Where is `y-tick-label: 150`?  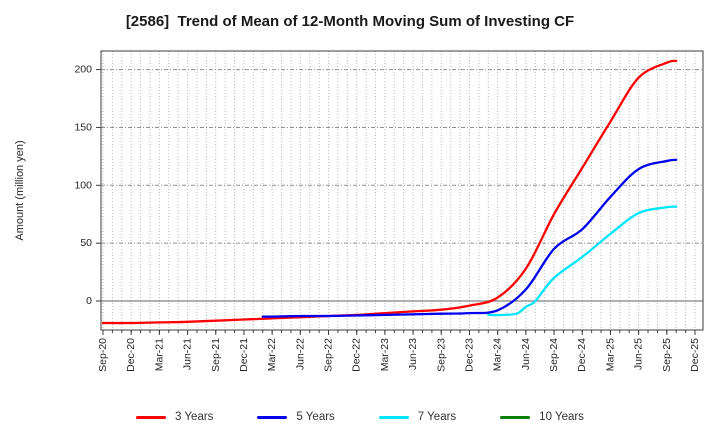 y-tick-label: 150 is located at coordinates (83, 127).